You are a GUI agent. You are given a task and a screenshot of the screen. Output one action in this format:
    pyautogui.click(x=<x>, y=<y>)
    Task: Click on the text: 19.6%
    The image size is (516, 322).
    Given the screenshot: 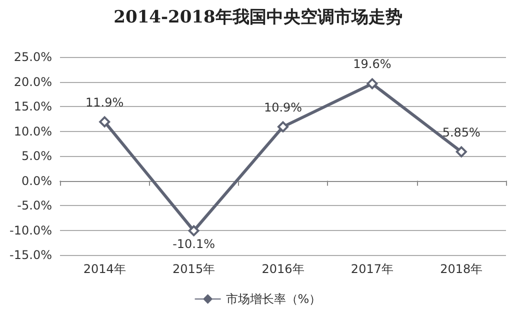 What is the action you would take?
    pyautogui.click(x=372, y=64)
    